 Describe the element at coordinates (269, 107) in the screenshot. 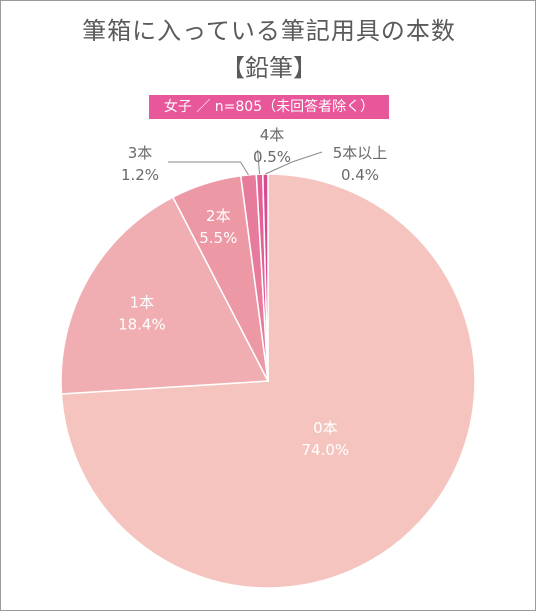

I see `sample-badge: 女子 ／ n=805（未回答者除く）` at that location.